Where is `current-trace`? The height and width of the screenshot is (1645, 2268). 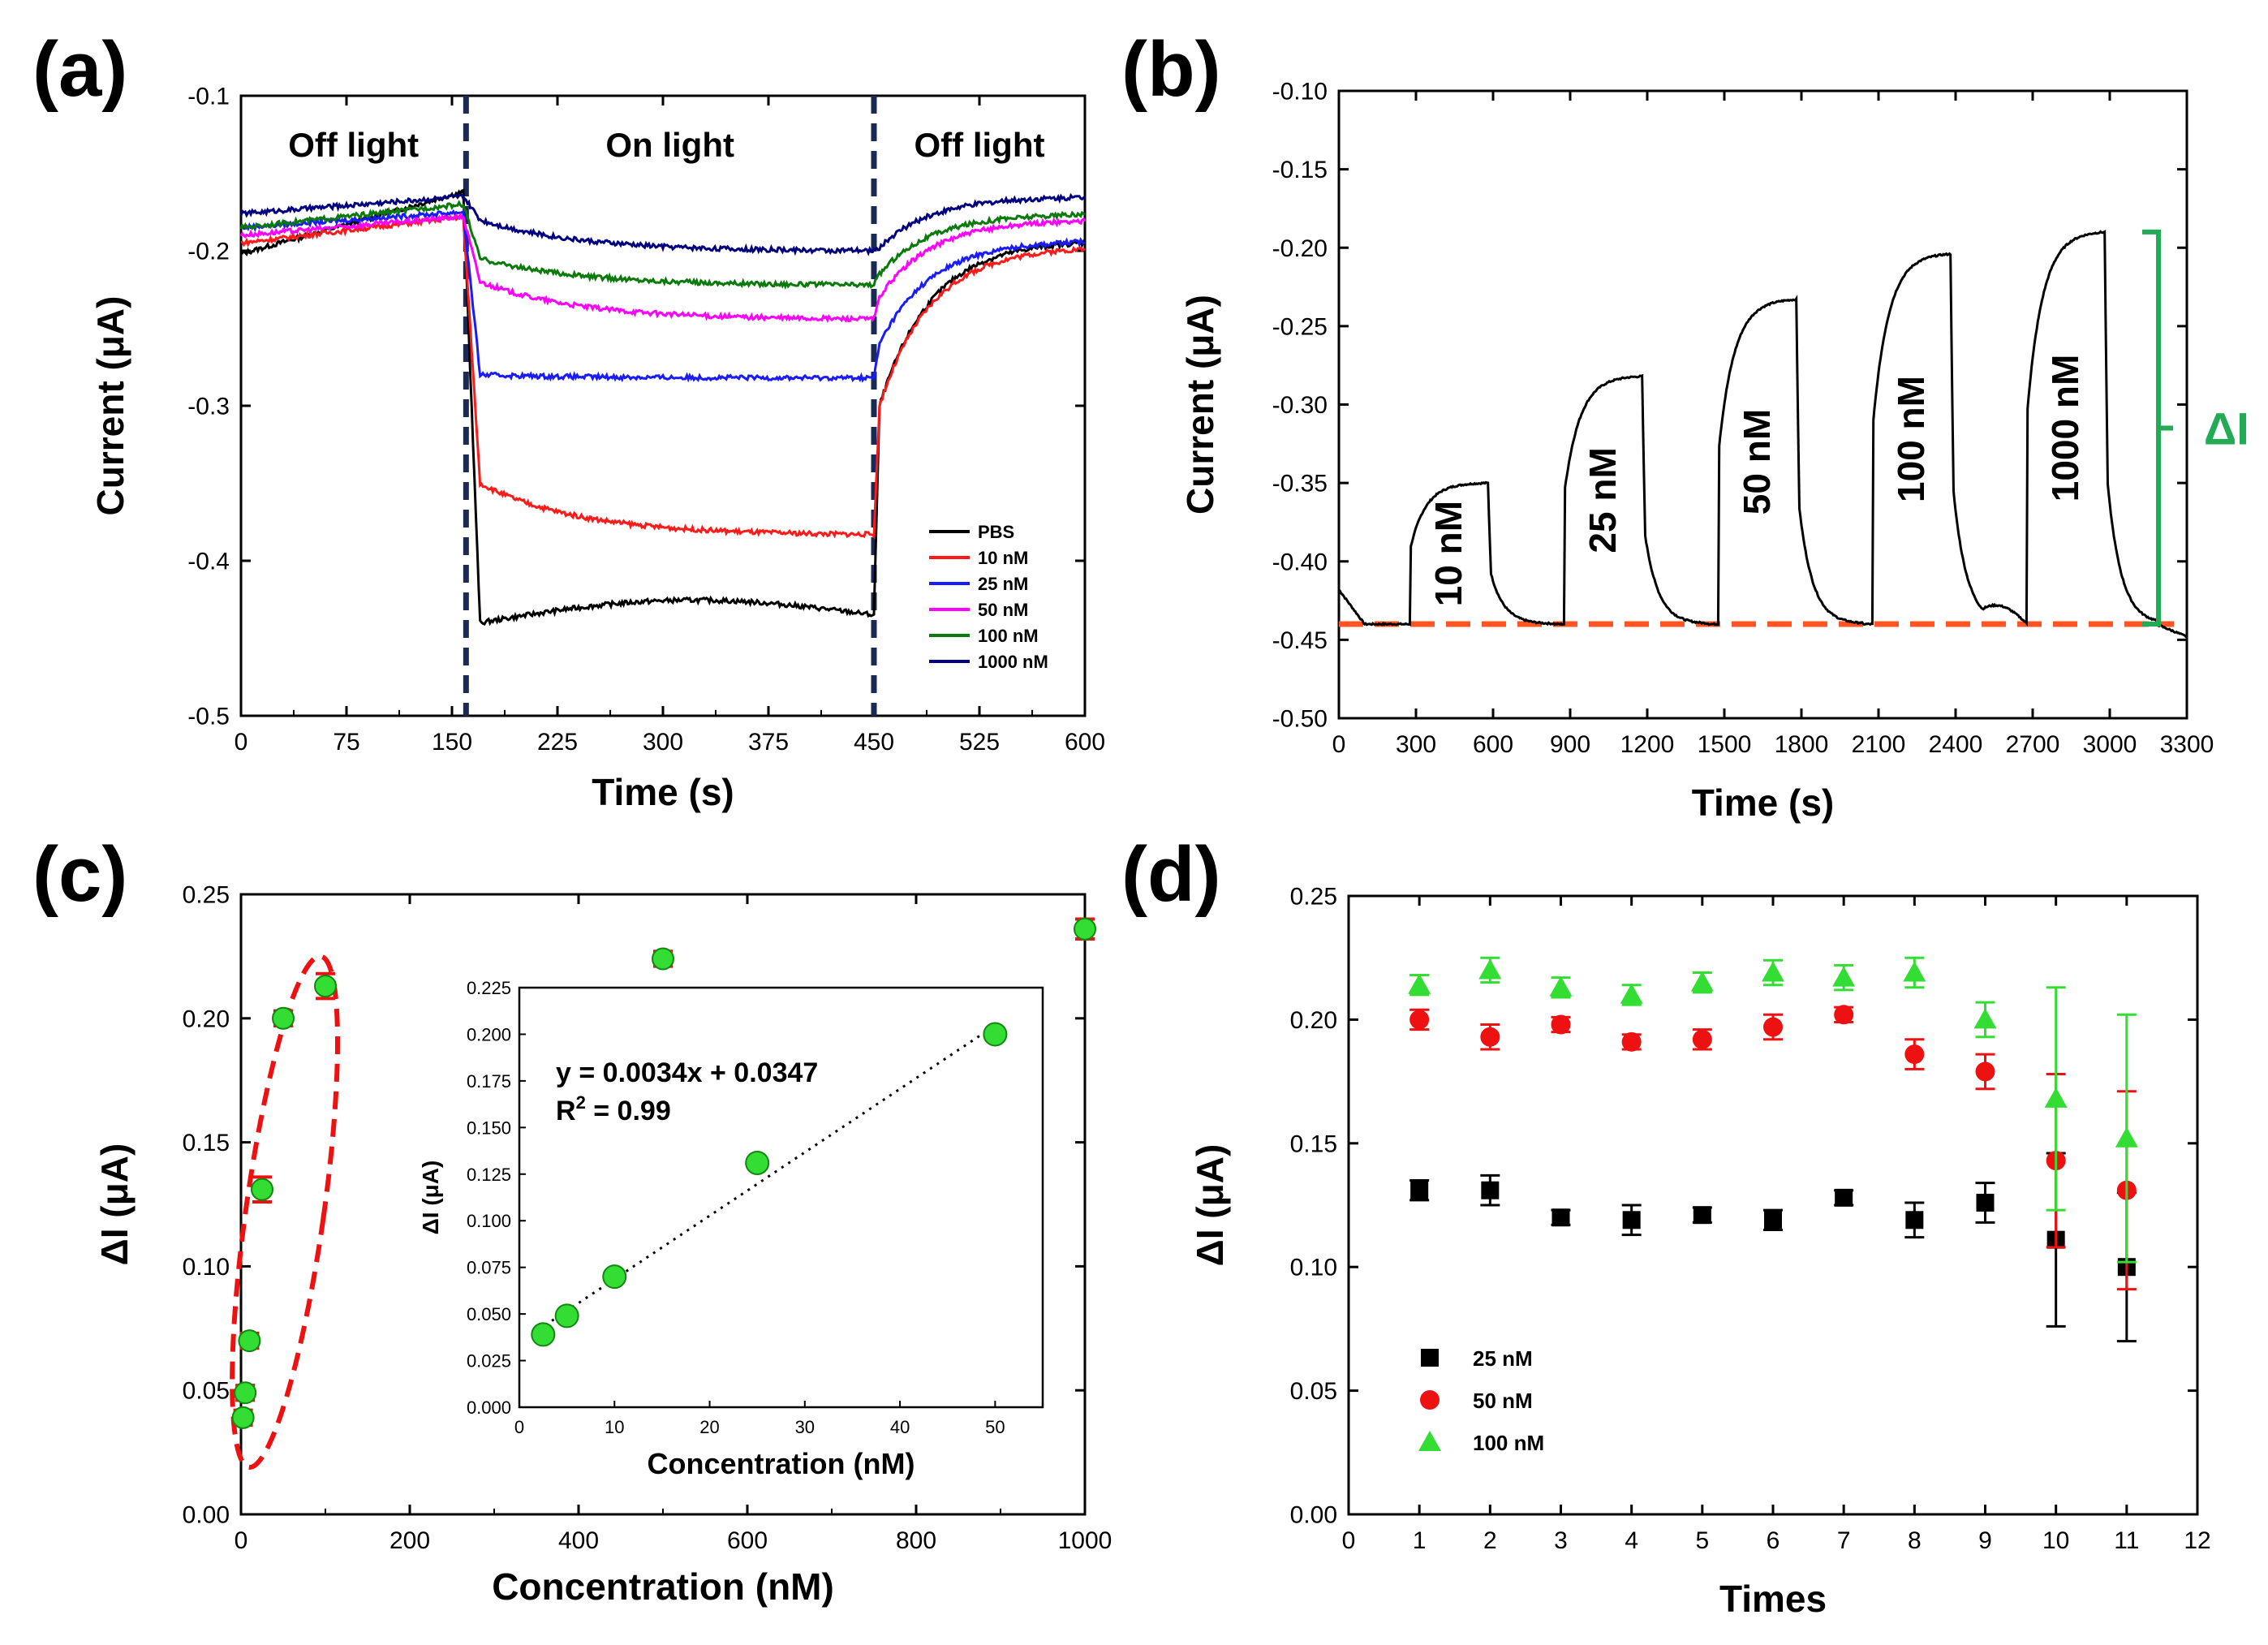 current-trace is located at coordinates (1762, 434).